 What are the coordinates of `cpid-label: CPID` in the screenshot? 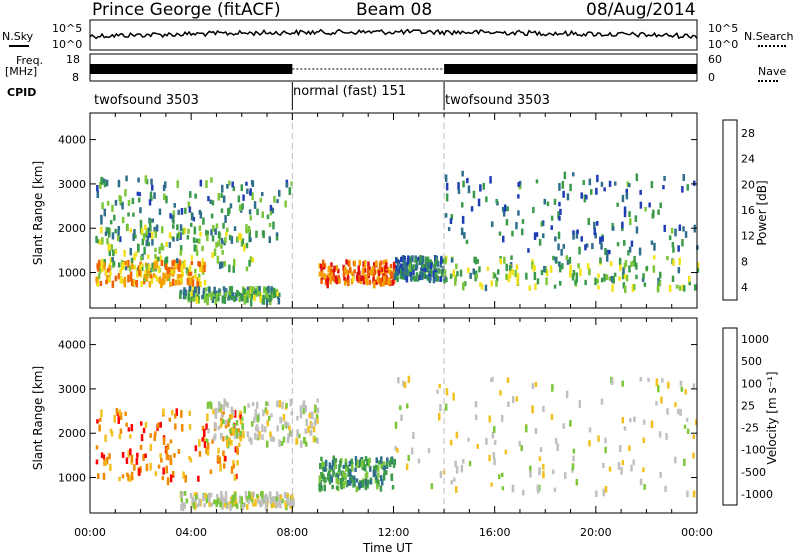 It's located at (22, 92).